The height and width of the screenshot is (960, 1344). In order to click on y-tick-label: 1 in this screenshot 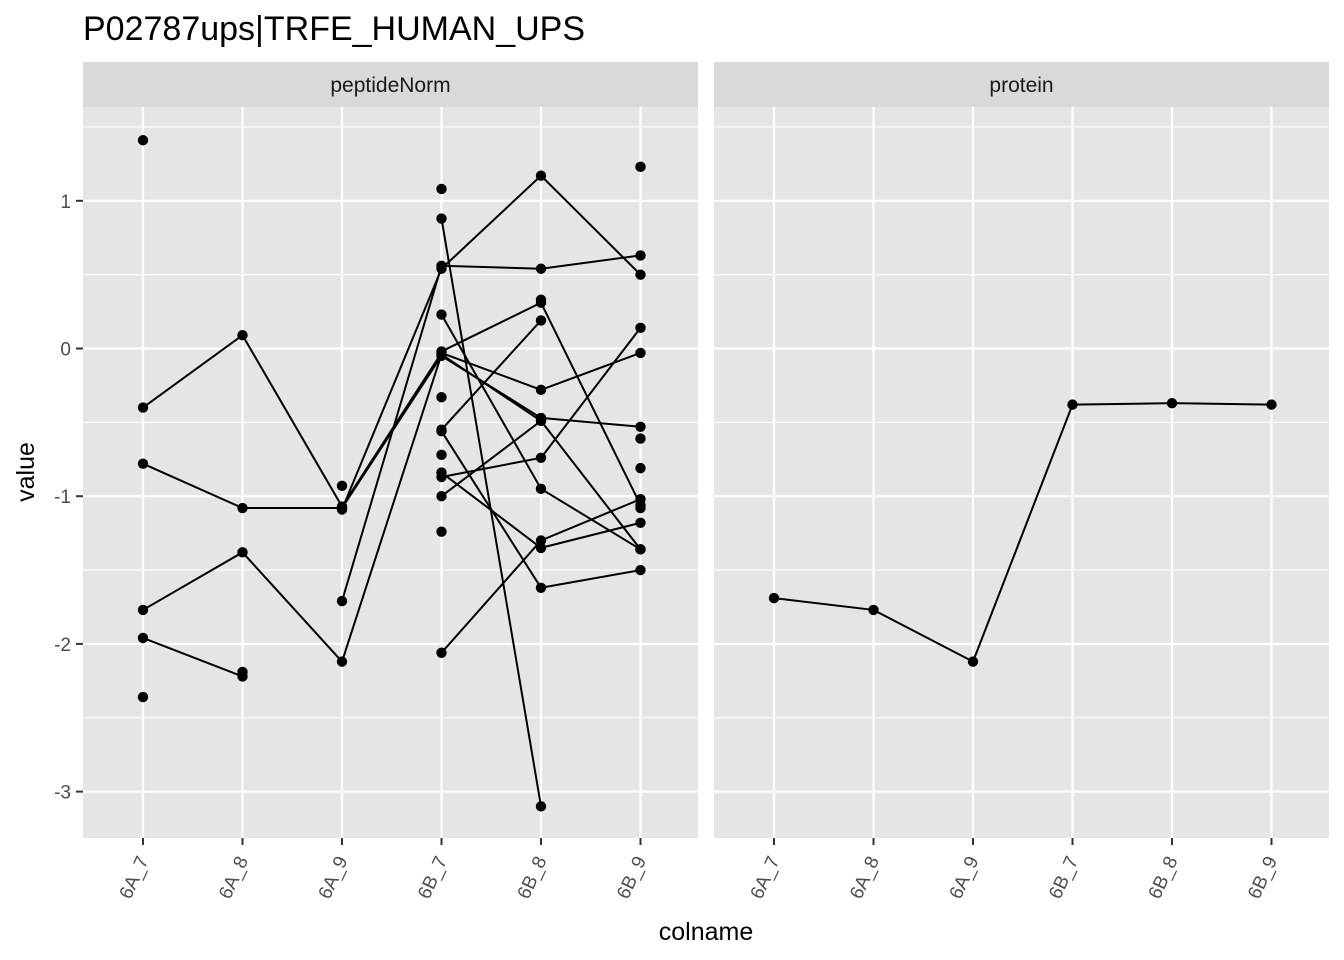, I will do `click(65, 202)`.